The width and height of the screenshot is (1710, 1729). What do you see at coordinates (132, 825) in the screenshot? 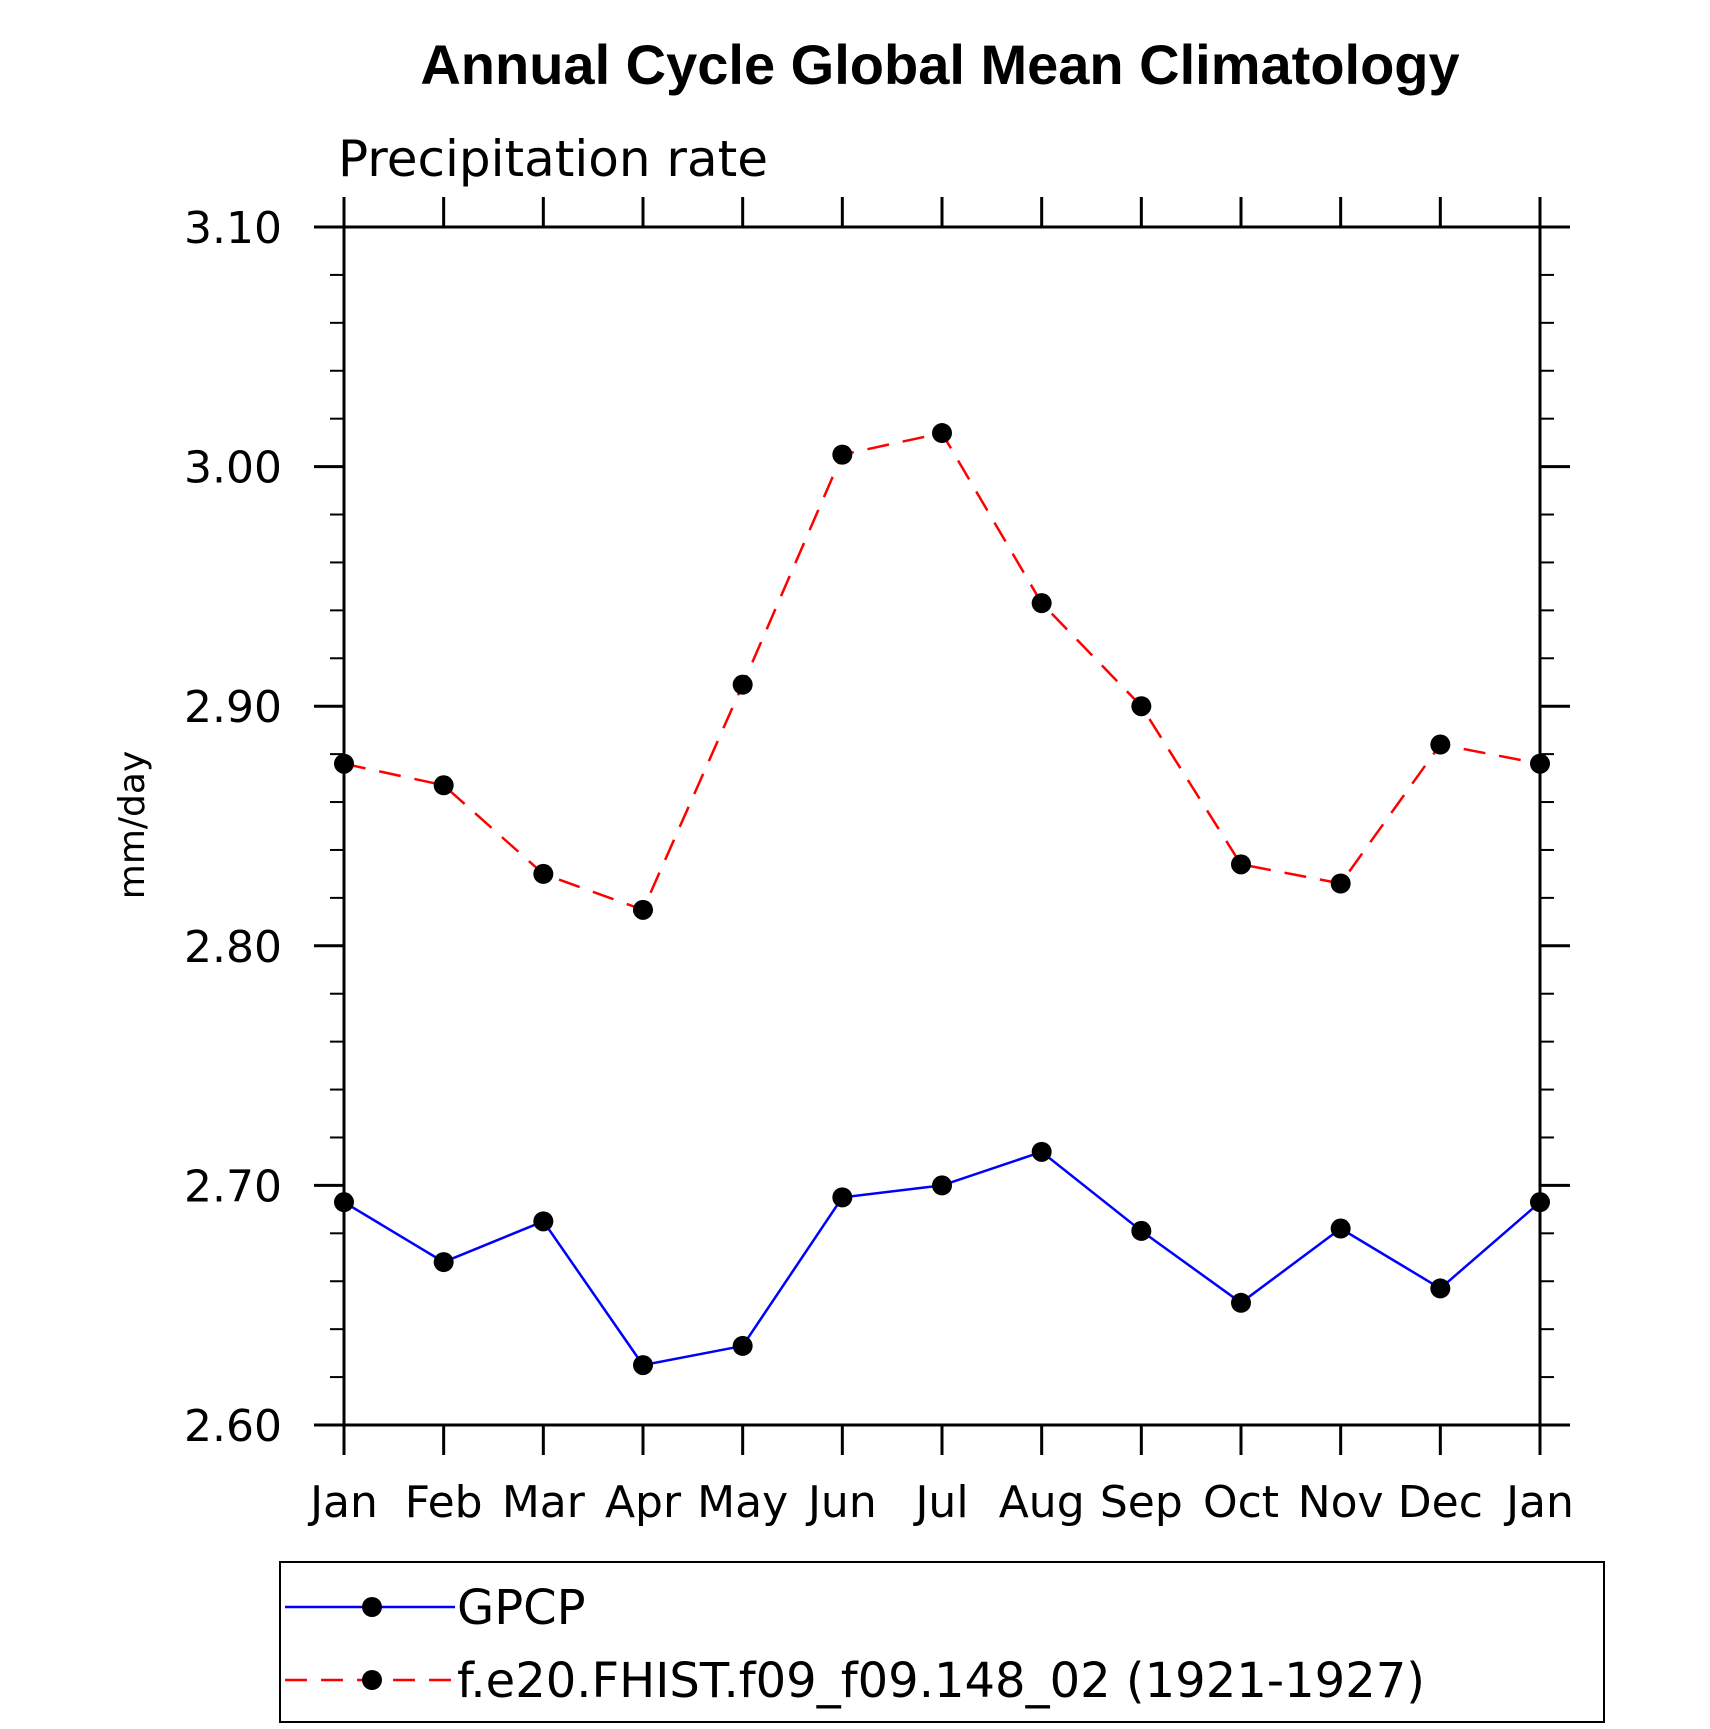
I see `y-axis-label: mm/day` at bounding box center [132, 825].